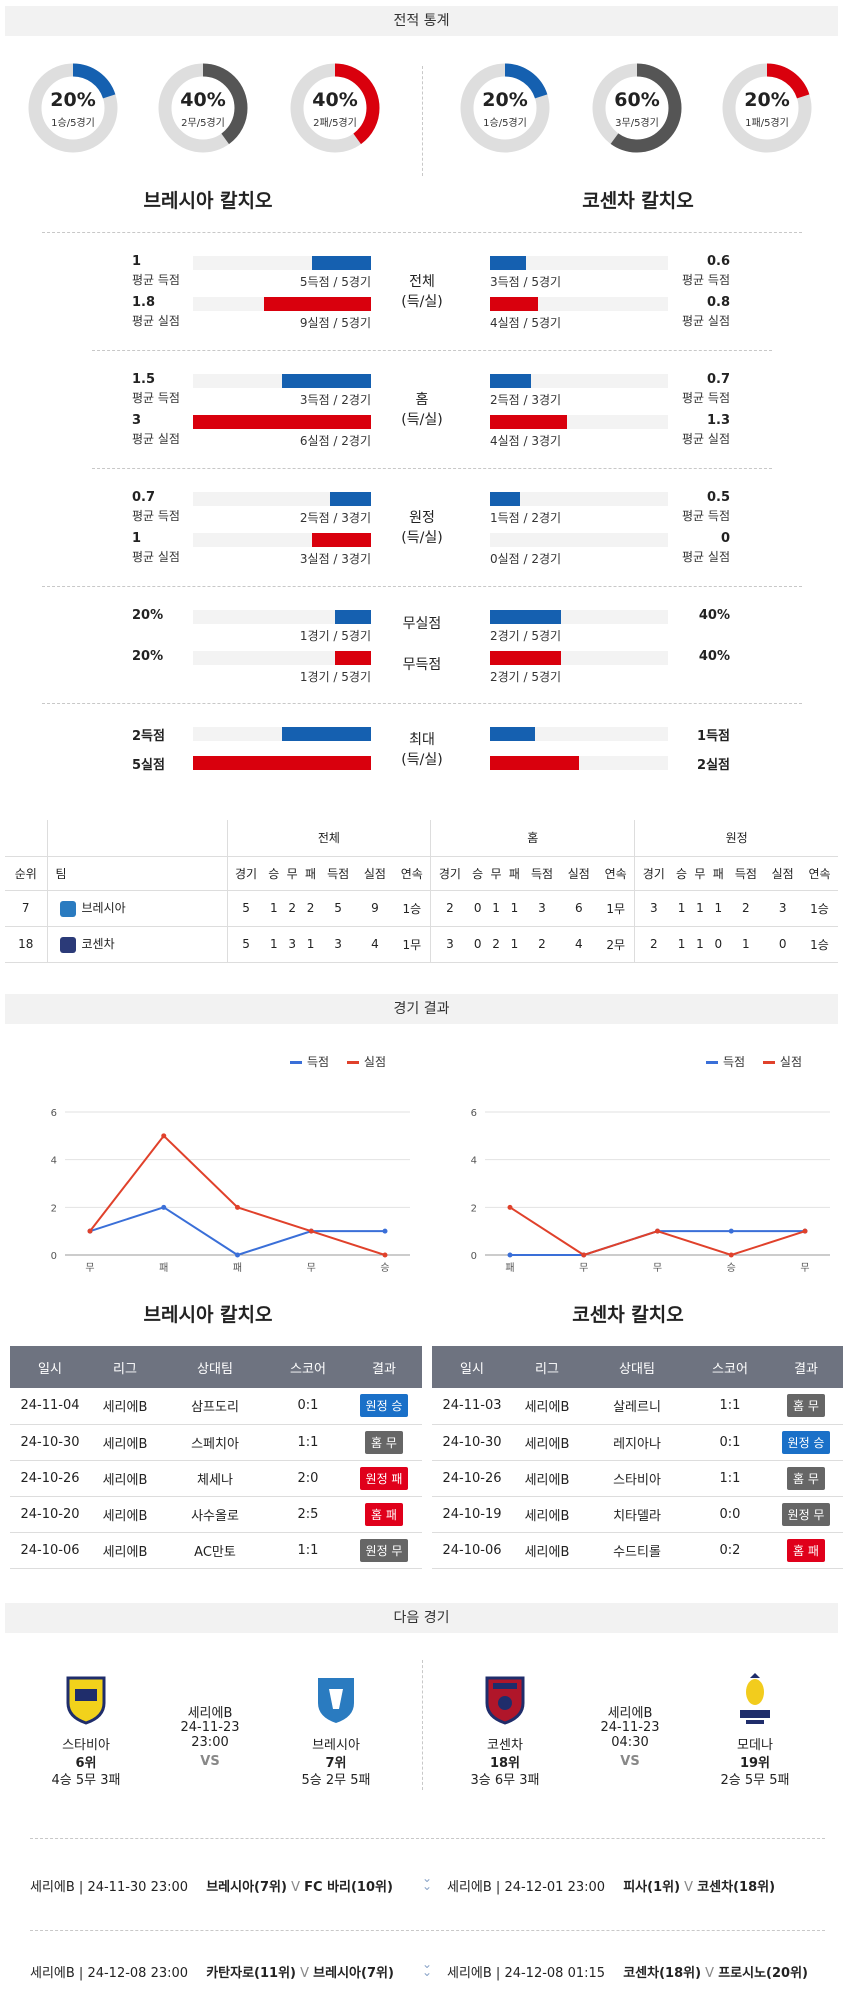 The width and height of the screenshot is (843, 1997). What do you see at coordinates (216, 1550) in the screenshot?
I see `result-row: 24-10-06 세리에B AC만토 1:1 원정 무` at bounding box center [216, 1550].